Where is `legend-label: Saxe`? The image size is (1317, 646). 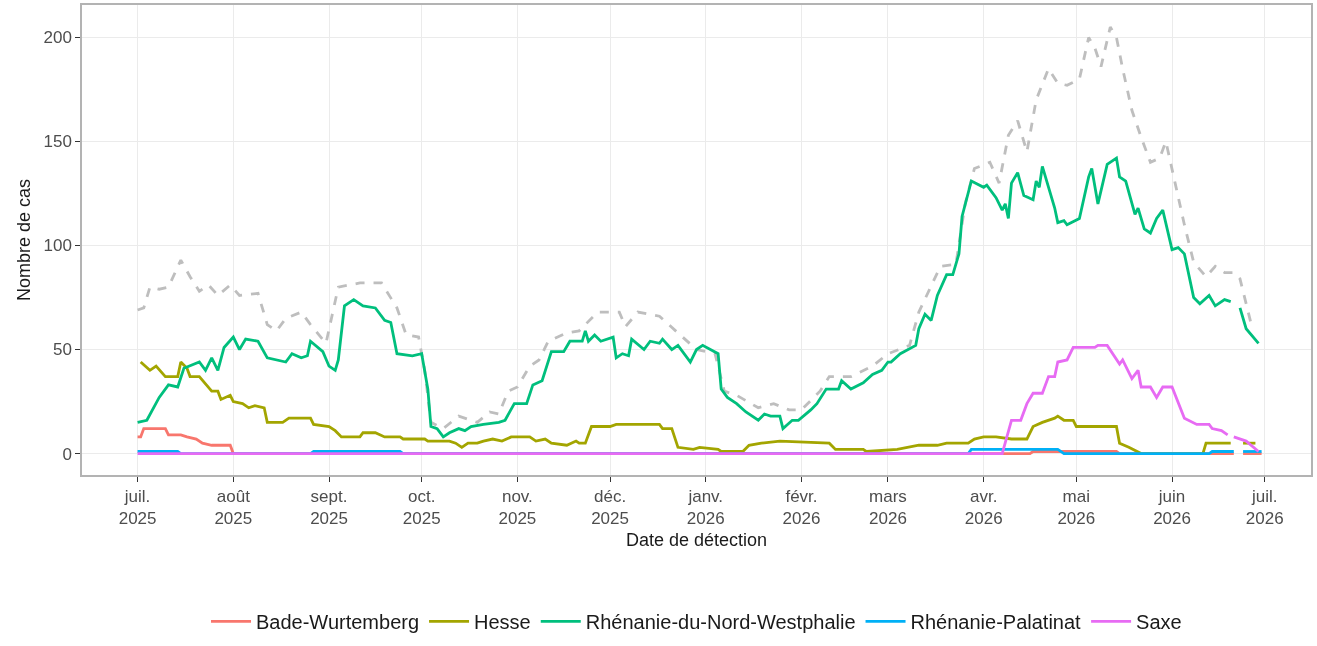
legend-label: Saxe is located at coordinates (1159, 622).